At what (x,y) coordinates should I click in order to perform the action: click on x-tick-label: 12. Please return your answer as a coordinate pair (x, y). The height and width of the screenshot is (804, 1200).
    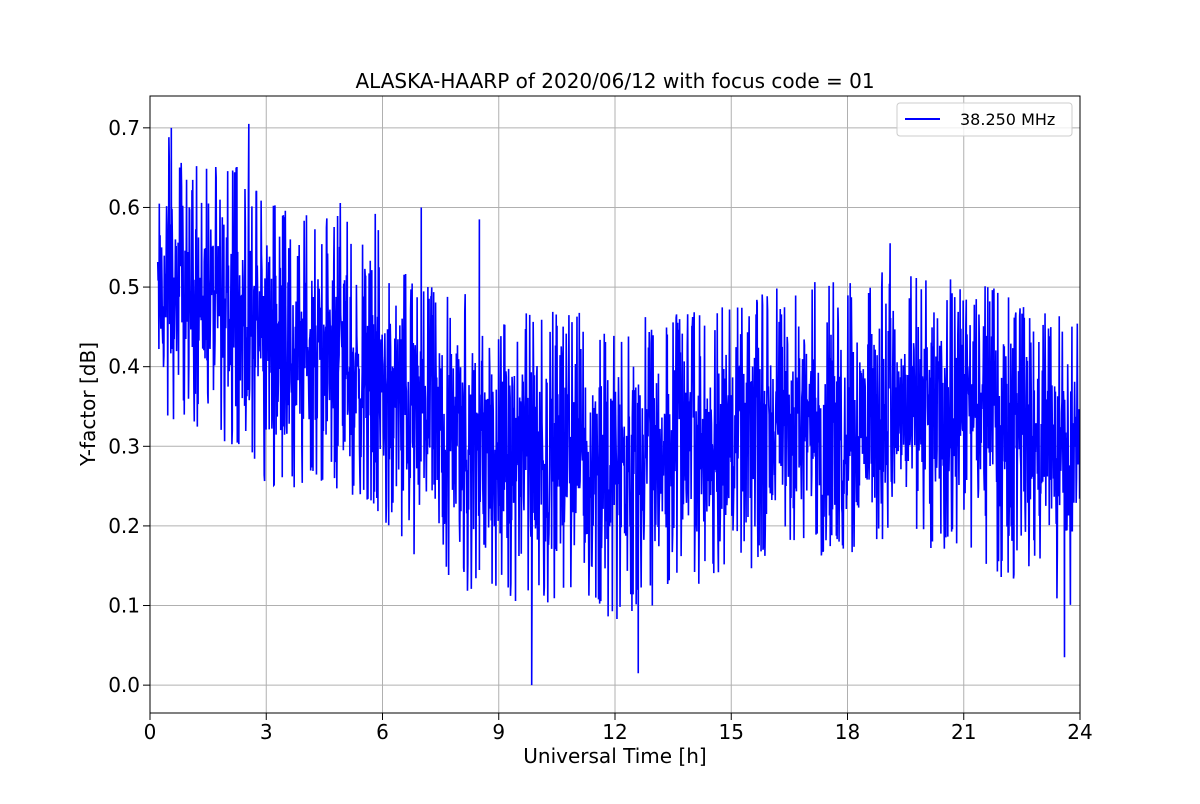
    Looking at the image, I should click on (614, 732).